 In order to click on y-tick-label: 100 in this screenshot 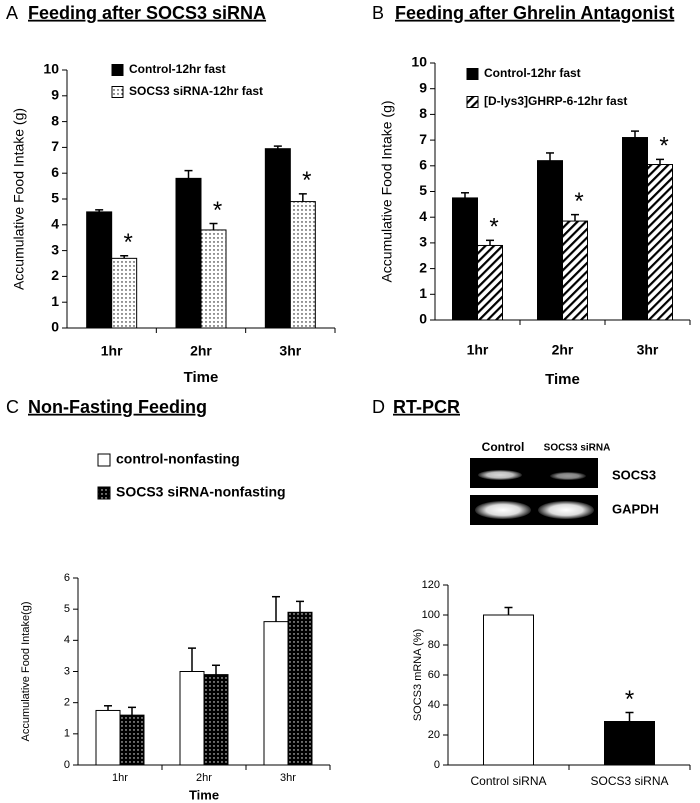, I will do `click(431, 615)`.